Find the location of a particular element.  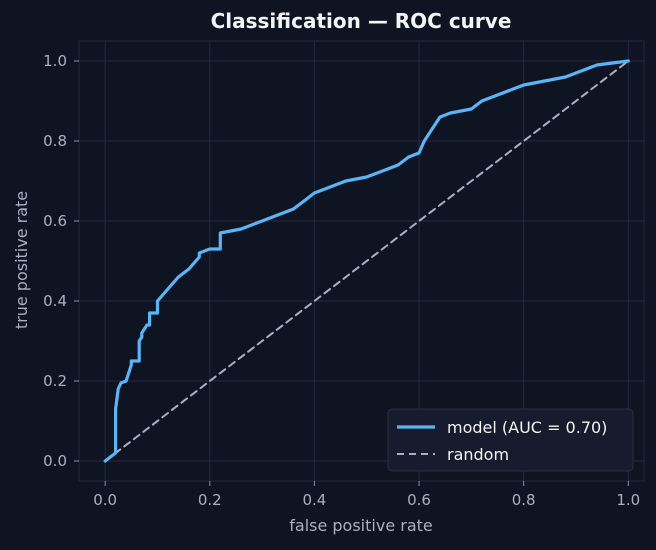

y-tick-label: 0.0 is located at coordinates (55, 461).